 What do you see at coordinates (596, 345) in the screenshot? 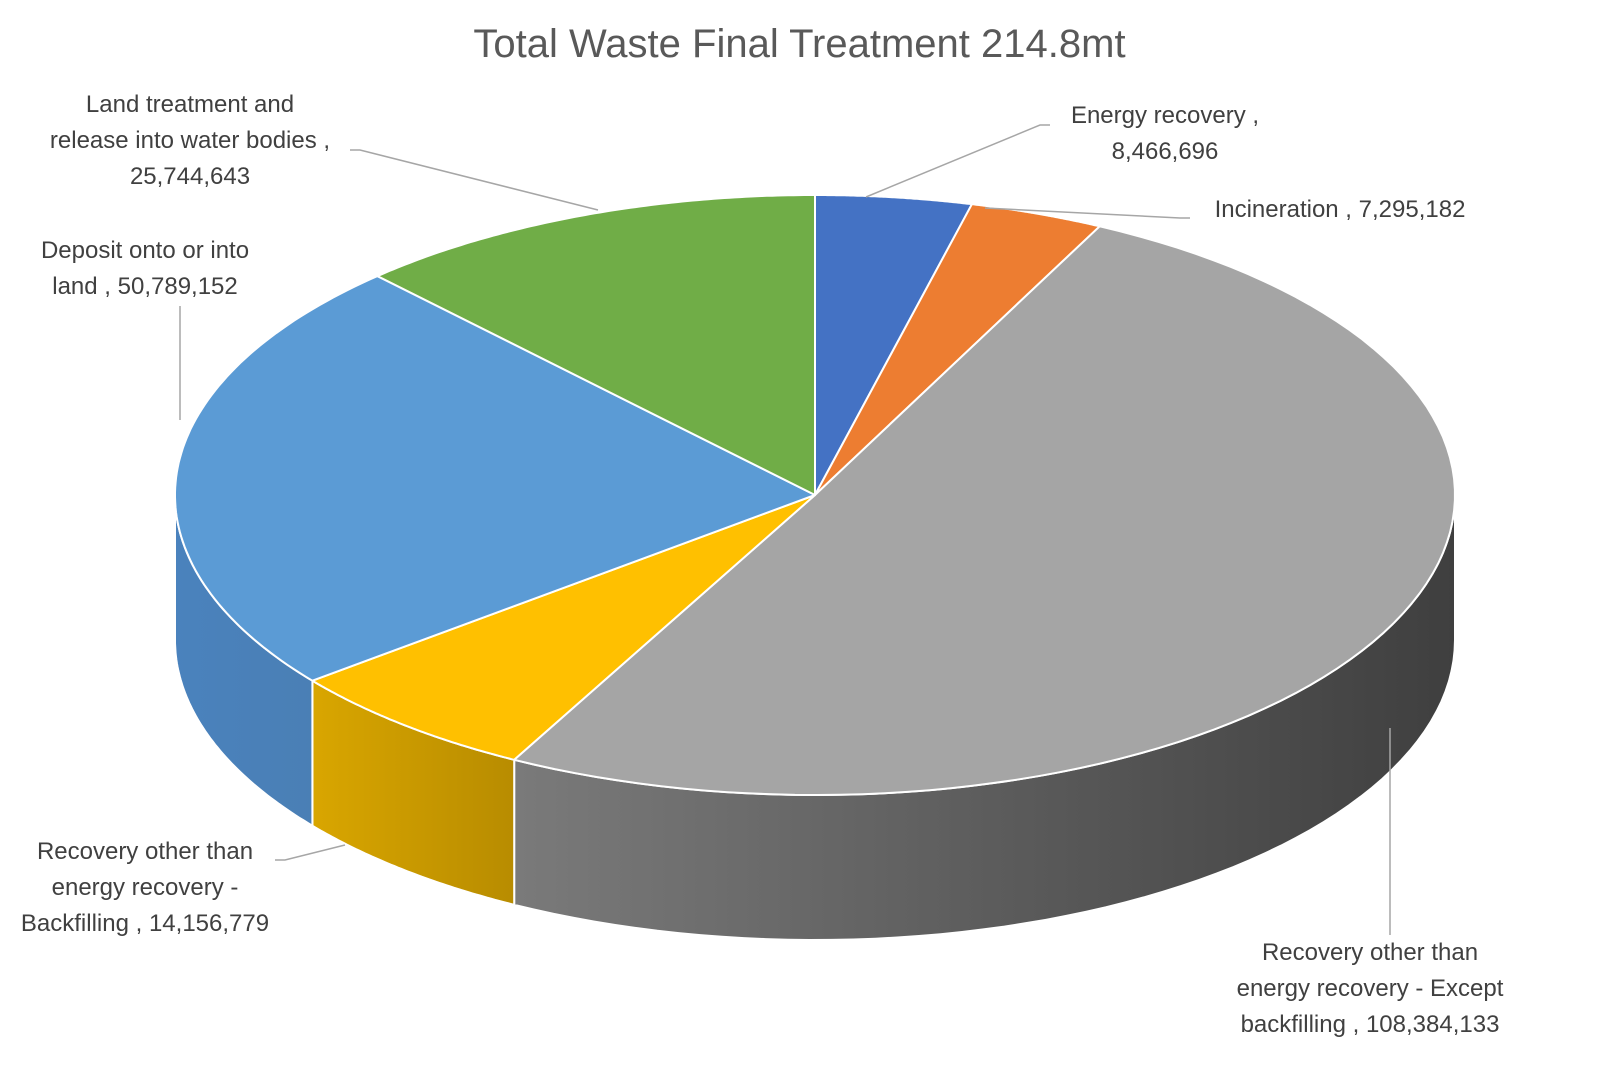
I see `pie-slice-land-treatment-and-release-into-water-bodies` at bounding box center [596, 345].